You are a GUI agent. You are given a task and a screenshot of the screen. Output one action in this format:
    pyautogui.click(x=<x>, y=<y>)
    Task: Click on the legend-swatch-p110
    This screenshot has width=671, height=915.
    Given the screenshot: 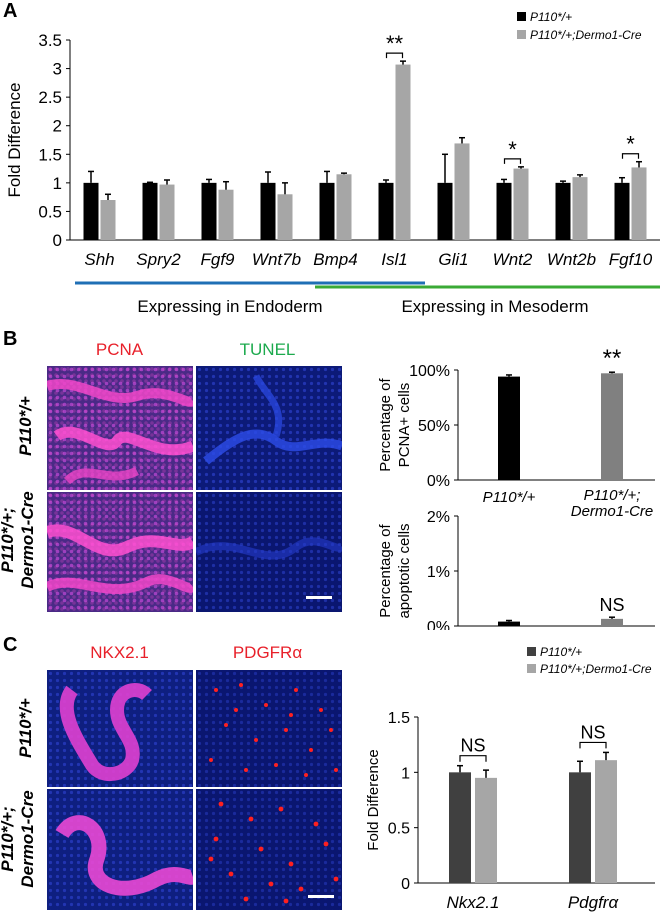 What is the action you would take?
    pyautogui.click(x=521, y=16)
    